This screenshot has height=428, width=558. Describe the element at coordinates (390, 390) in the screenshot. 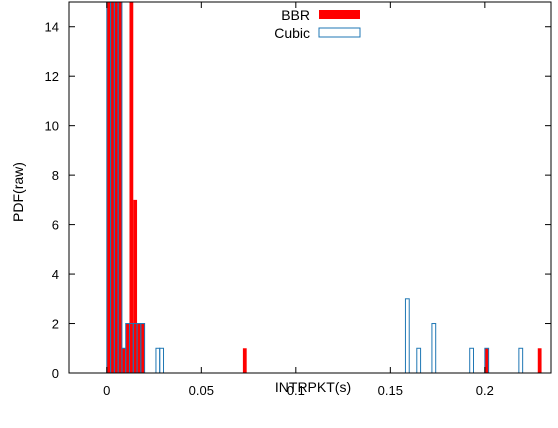

I see `x-tick-label: 0.15` at that location.